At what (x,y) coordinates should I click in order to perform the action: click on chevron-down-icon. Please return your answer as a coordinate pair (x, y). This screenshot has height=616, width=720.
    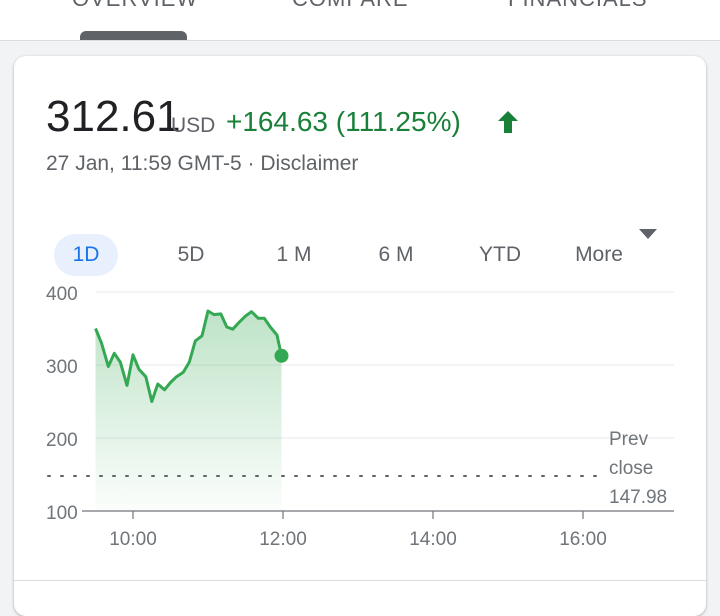
    Looking at the image, I should click on (648, 234).